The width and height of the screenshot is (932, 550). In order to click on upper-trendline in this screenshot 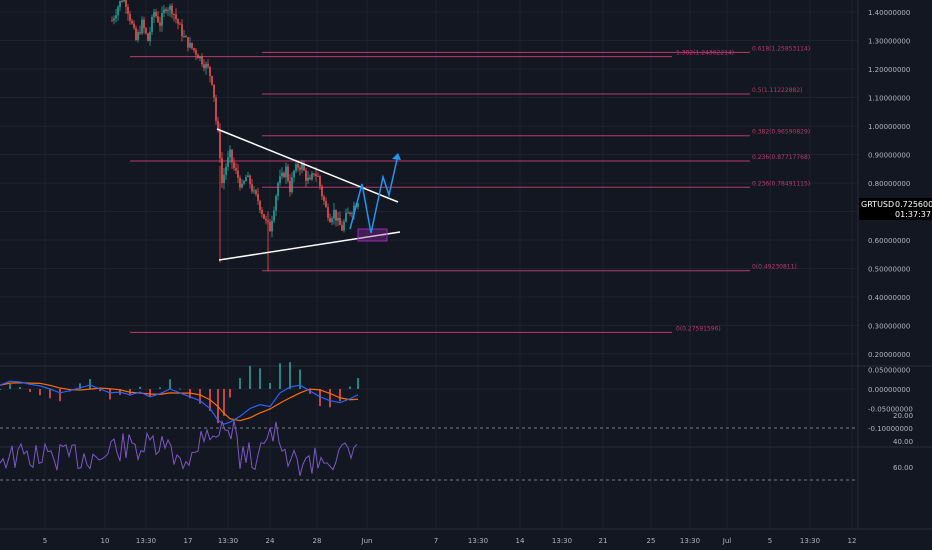, I will do `click(307, 165)`.